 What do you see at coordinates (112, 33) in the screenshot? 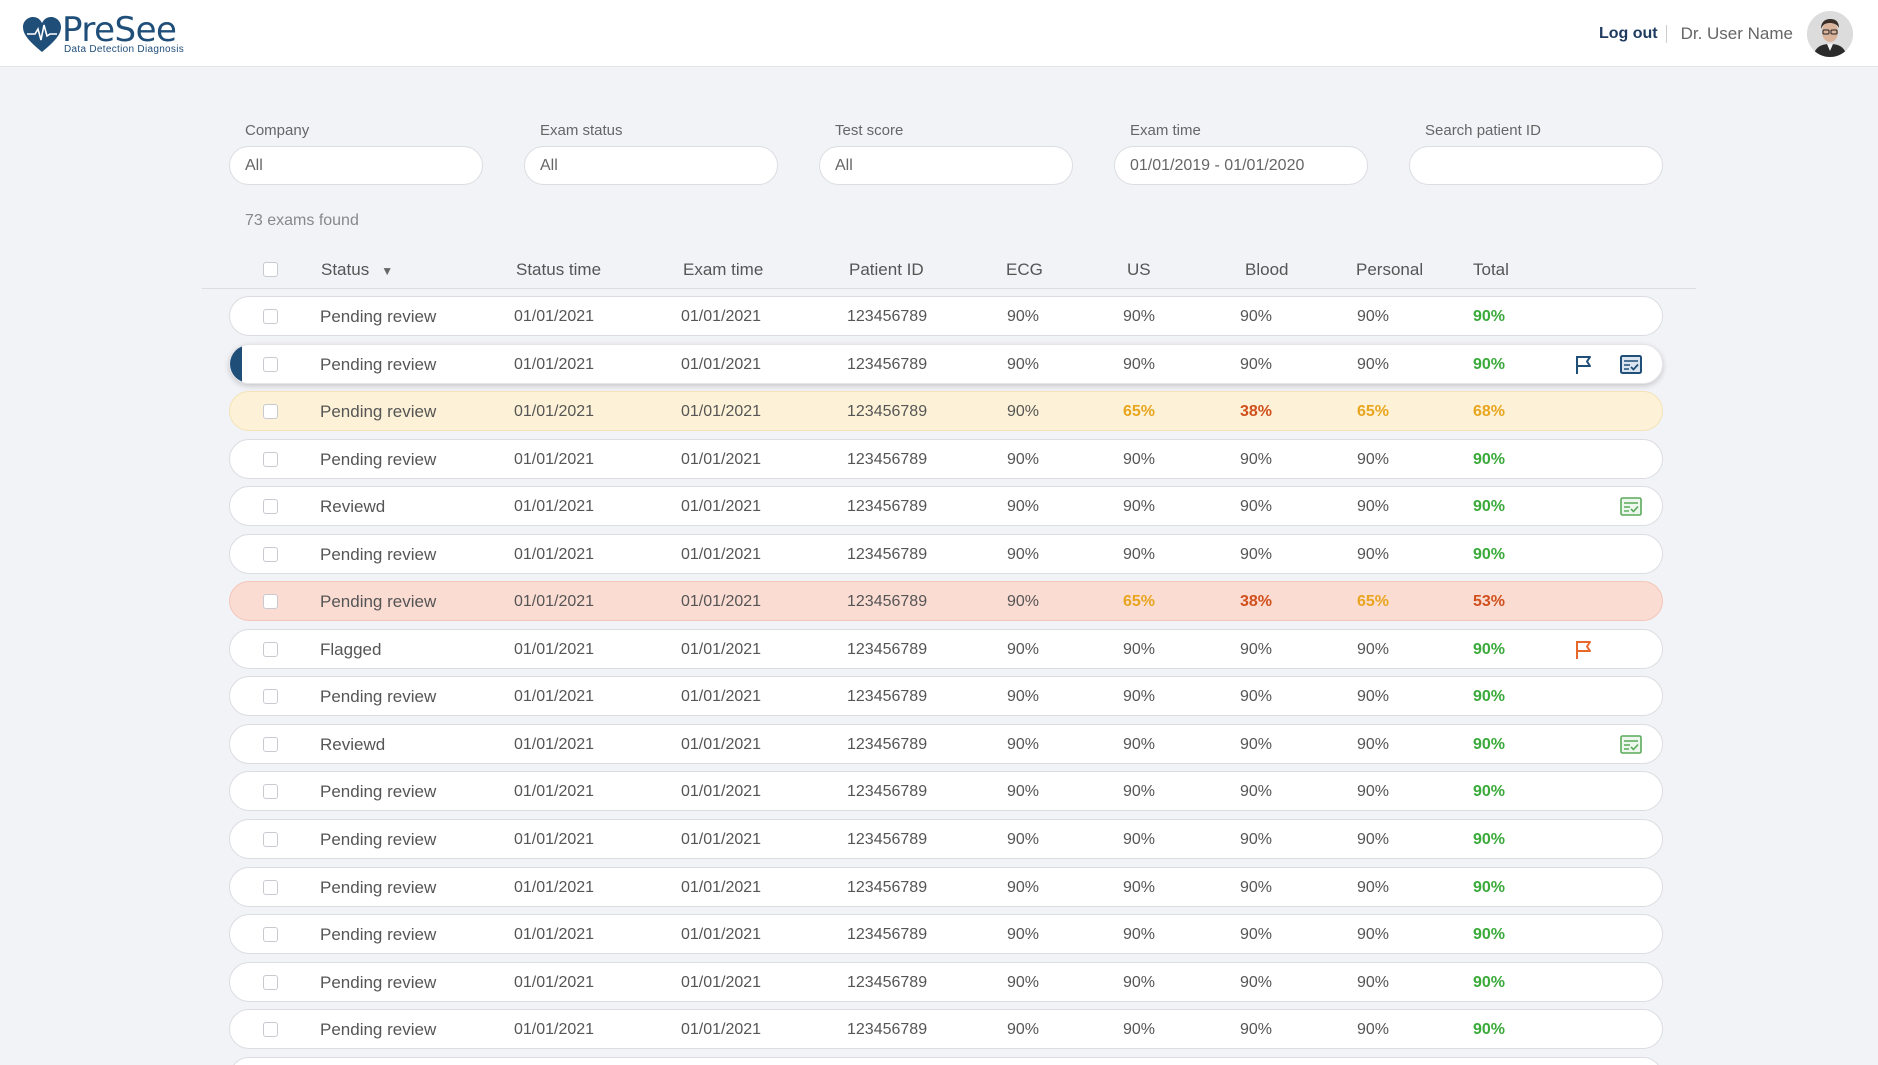
I see `presee-logo: PreSee Data Detection Diagnosis` at bounding box center [112, 33].